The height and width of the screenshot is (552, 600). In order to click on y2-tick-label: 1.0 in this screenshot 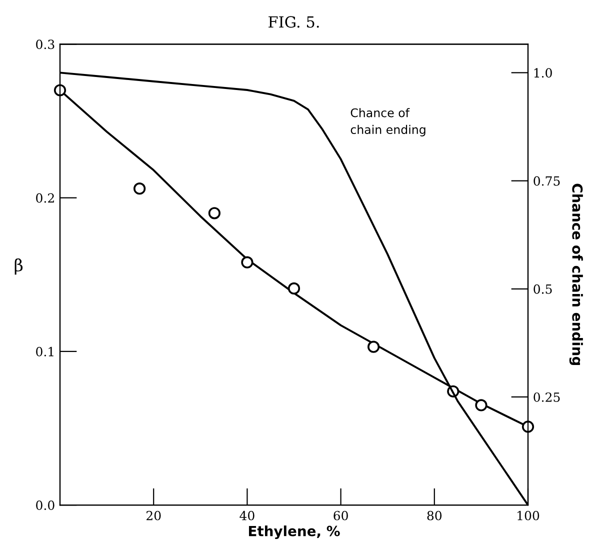, I will do `click(543, 73)`.